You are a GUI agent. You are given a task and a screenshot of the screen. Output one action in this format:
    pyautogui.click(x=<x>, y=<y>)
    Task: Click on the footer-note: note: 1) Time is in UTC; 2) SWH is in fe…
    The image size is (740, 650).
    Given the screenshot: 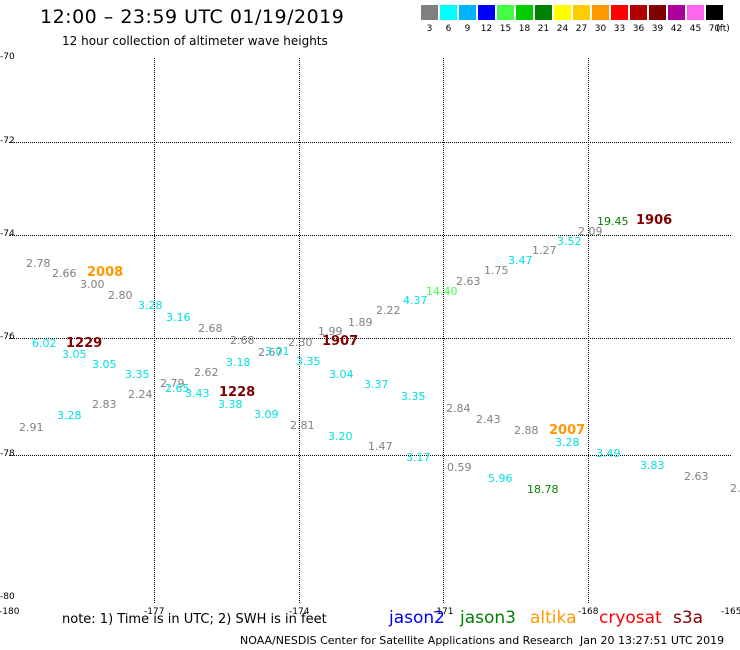 What is the action you would take?
    pyautogui.click(x=194, y=619)
    